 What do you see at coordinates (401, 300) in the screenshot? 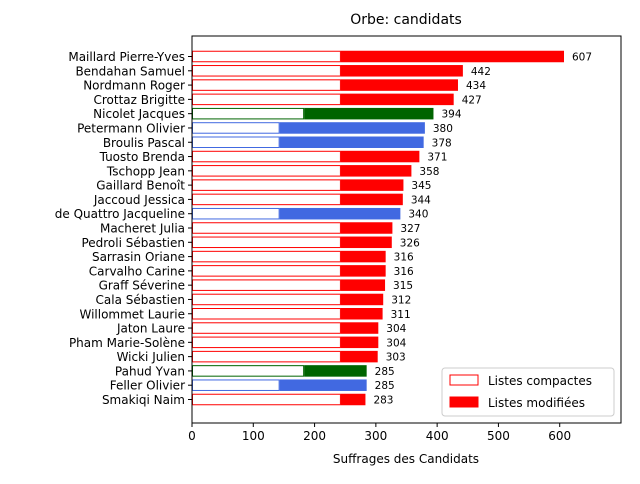
I see `value-label: 312` at bounding box center [401, 300].